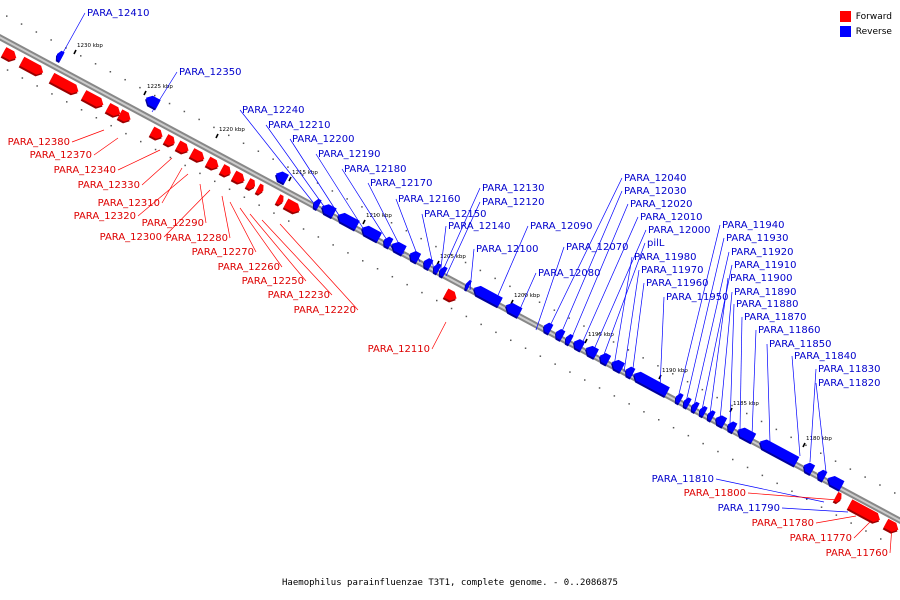 The image size is (900, 600). Describe the element at coordinates (767, 304) in the screenshot. I see `gene-label-para-11880: PARA_11880` at that location.